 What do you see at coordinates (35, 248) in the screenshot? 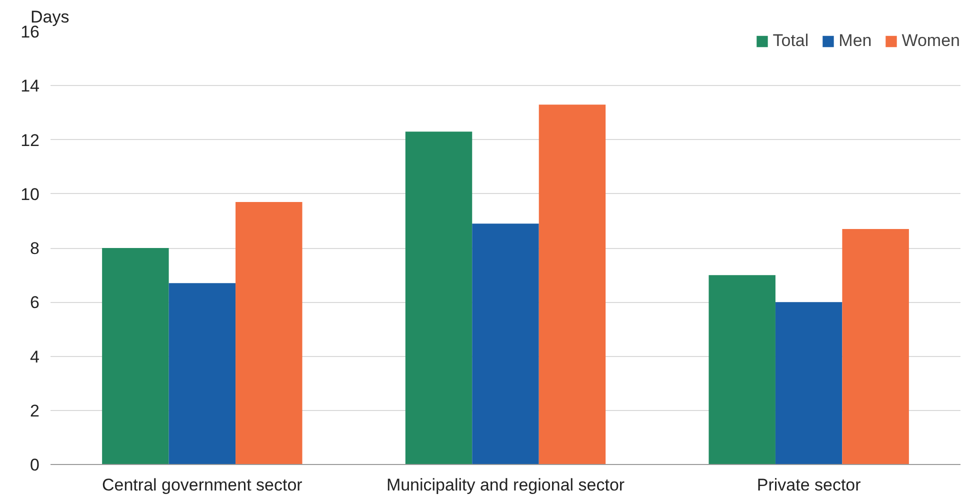
I see `y-tick-label: 8` at bounding box center [35, 248].